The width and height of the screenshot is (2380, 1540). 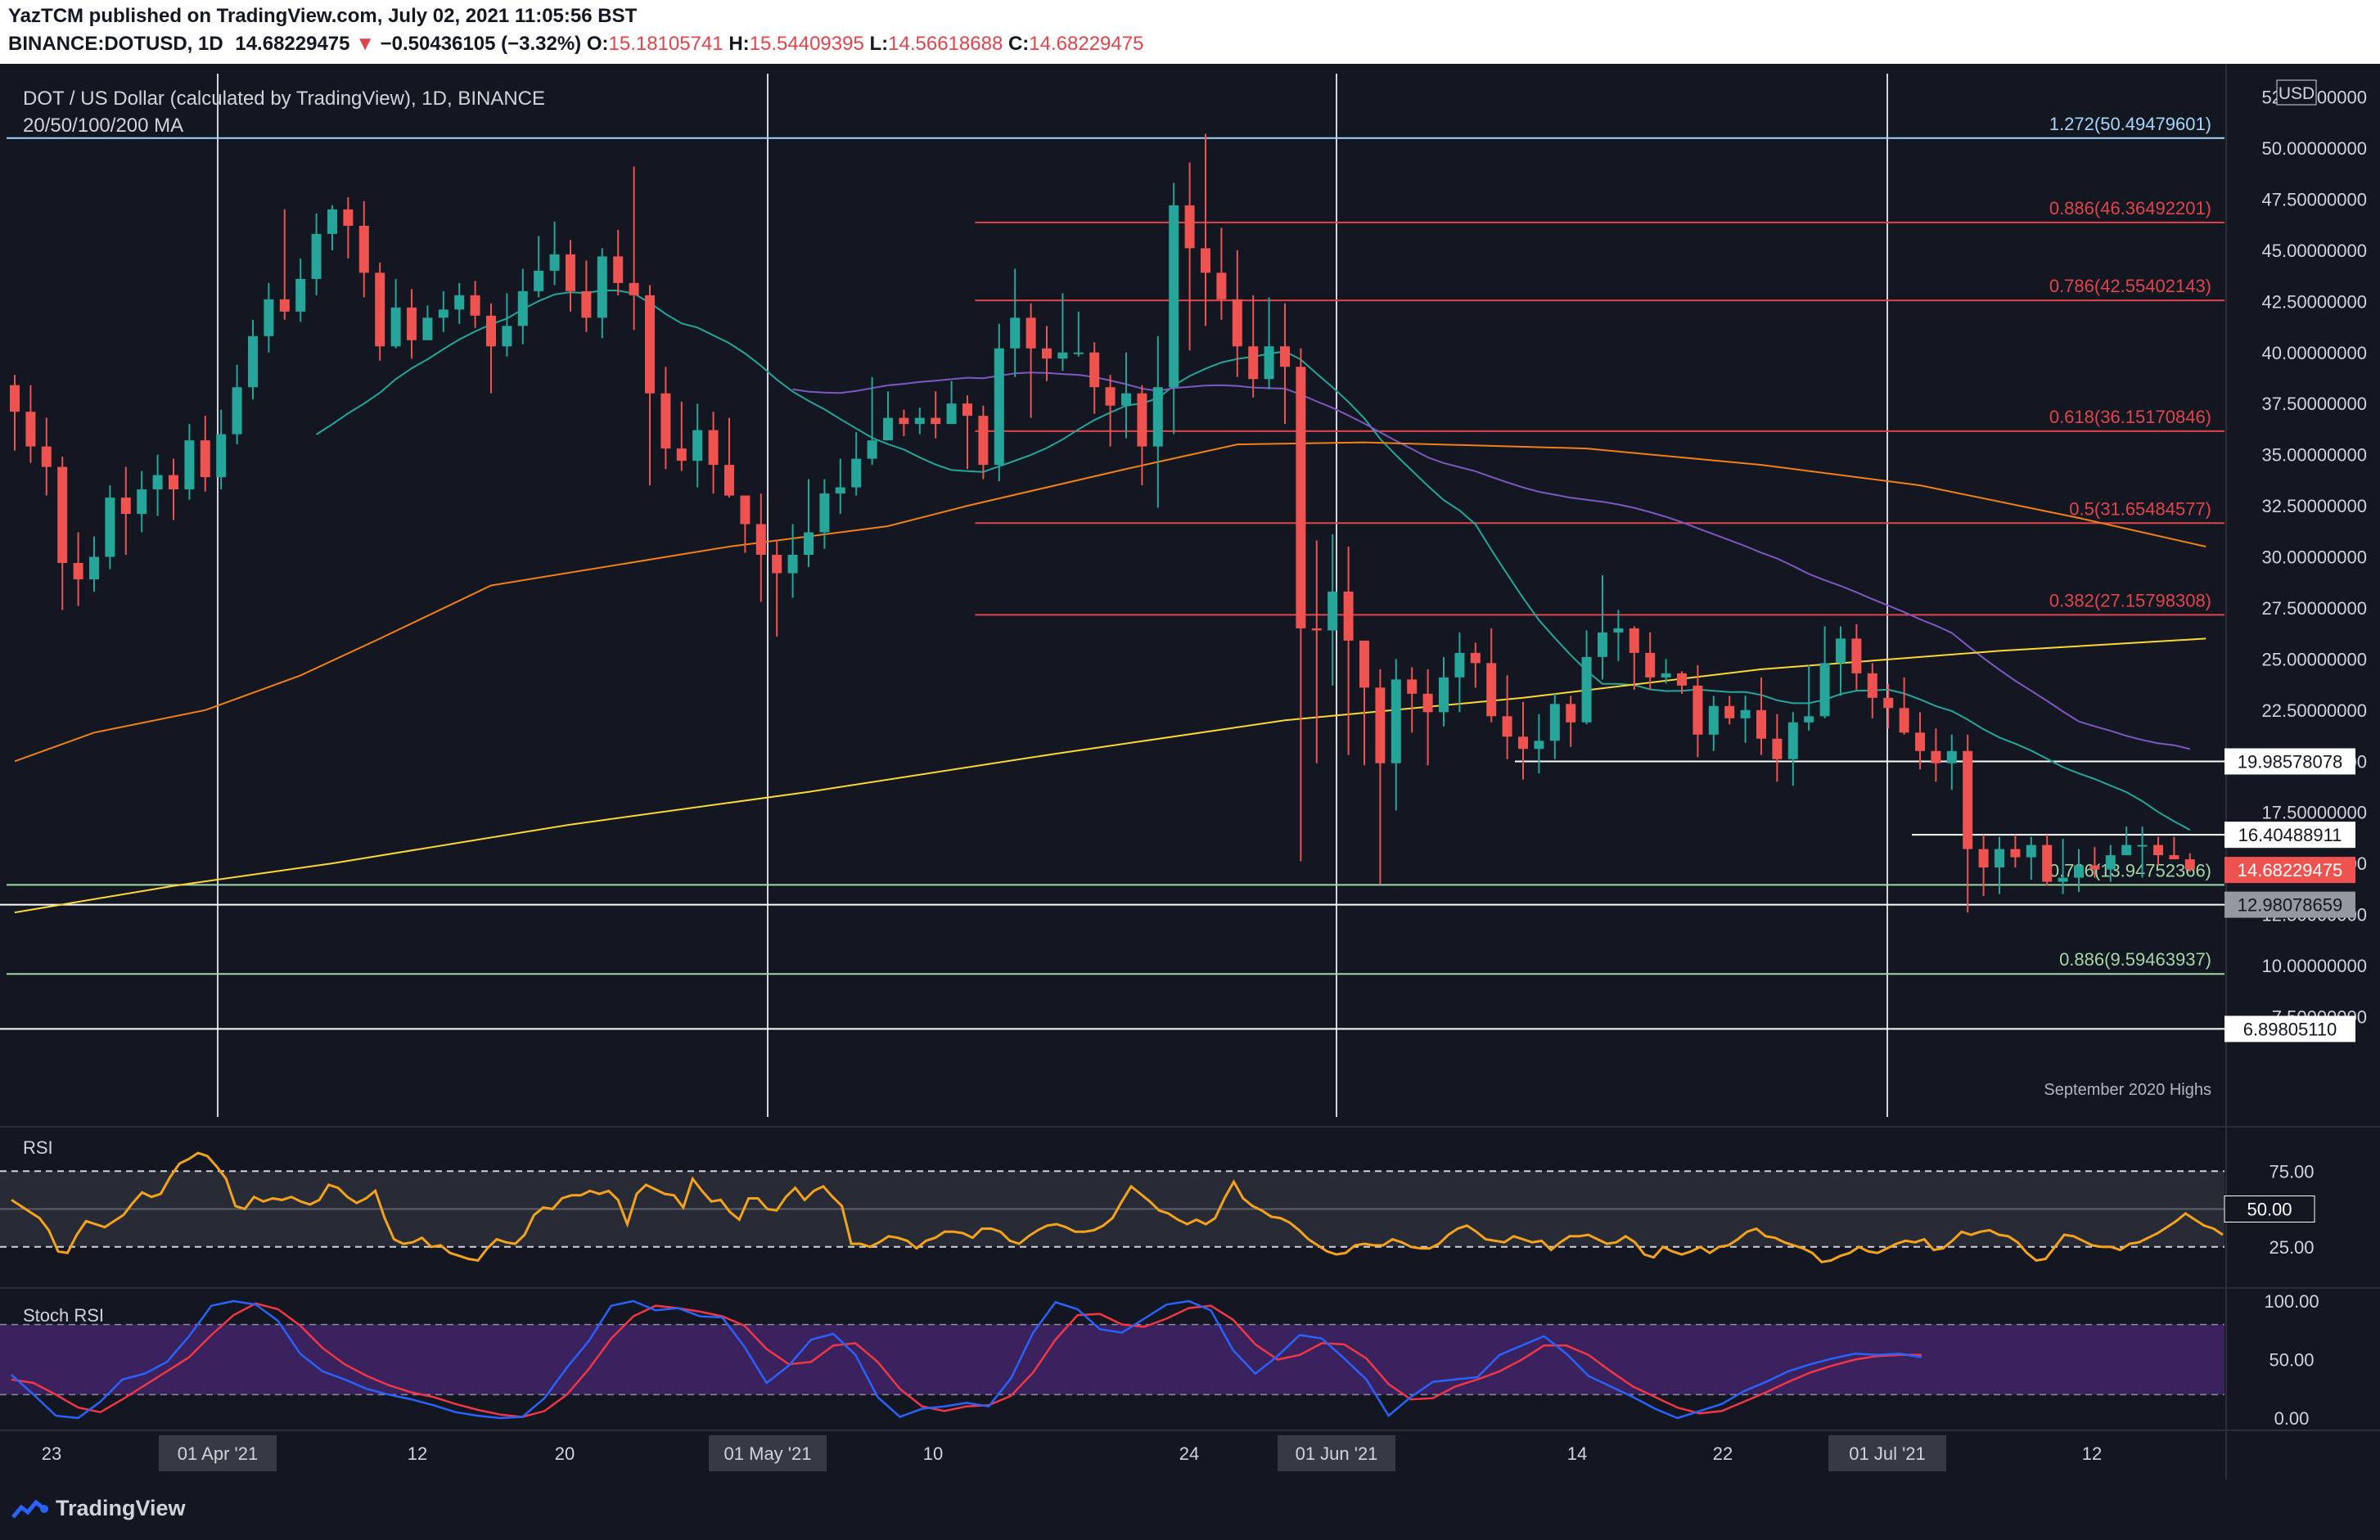 I want to click on price-tick-label: 35.00000000, so click(x=2314, y=455).